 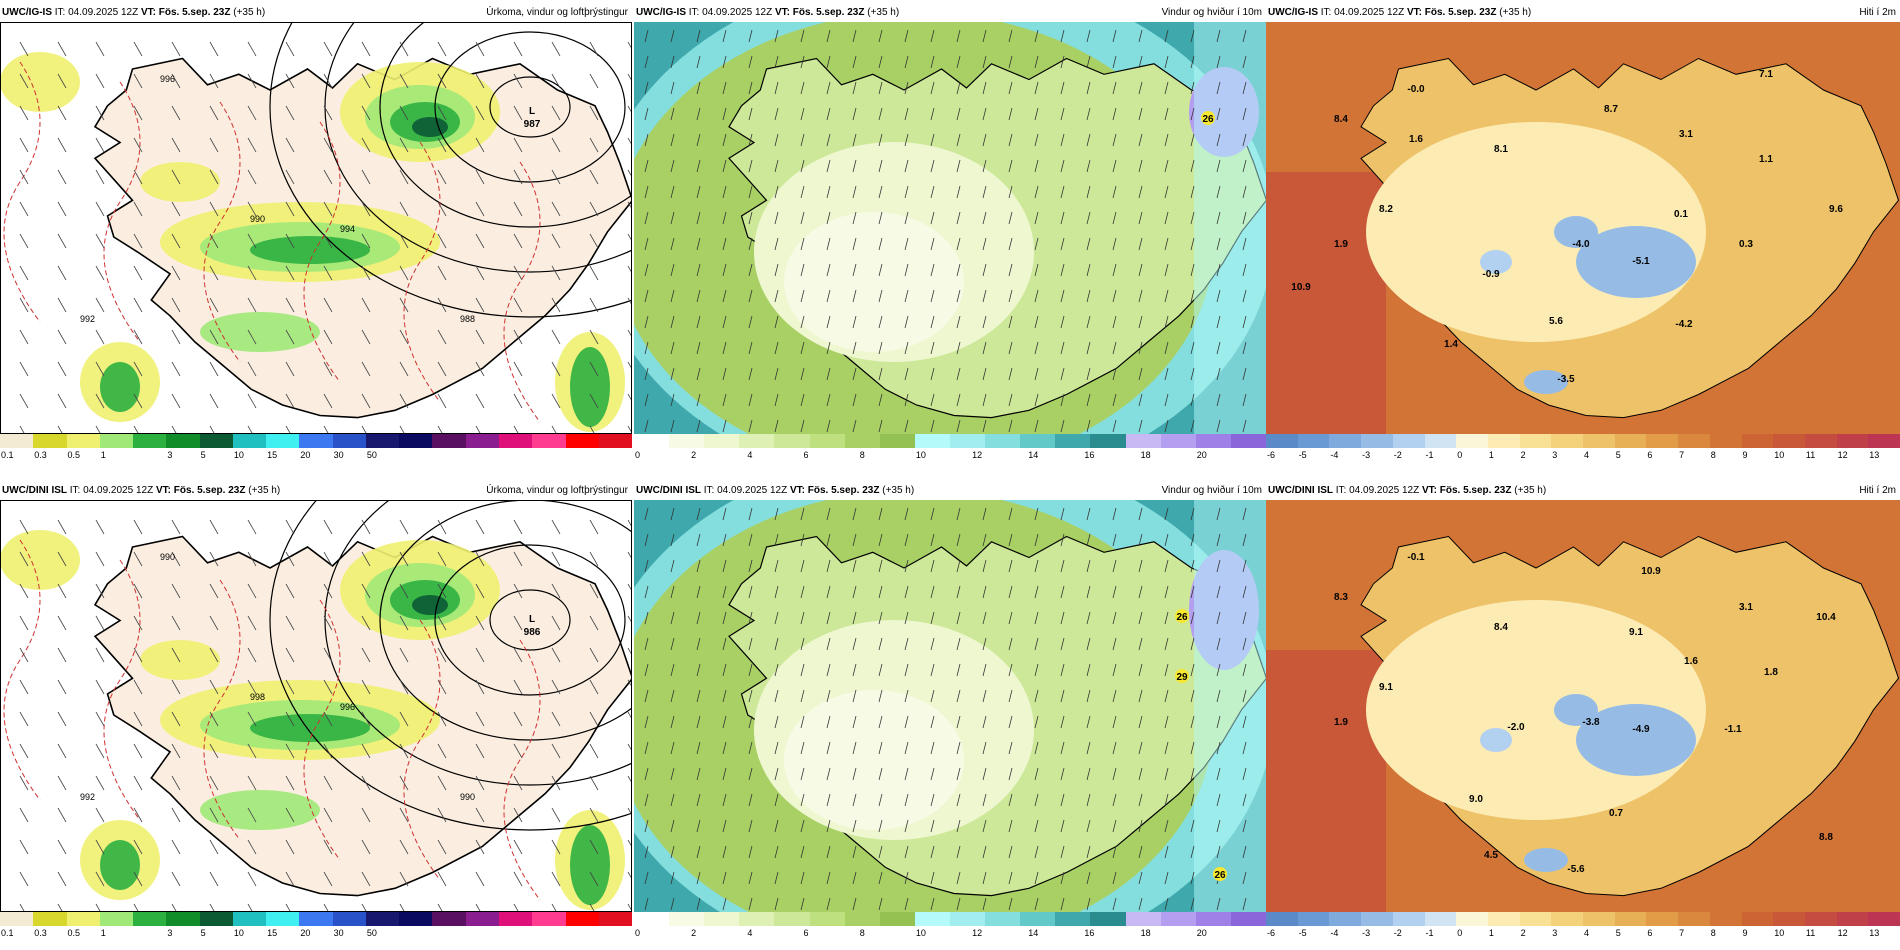 What do you see at coordinates (1366, 455) in the screenshot?
I see `colorbar-tick: -3` at bounding box center [1366, 455].